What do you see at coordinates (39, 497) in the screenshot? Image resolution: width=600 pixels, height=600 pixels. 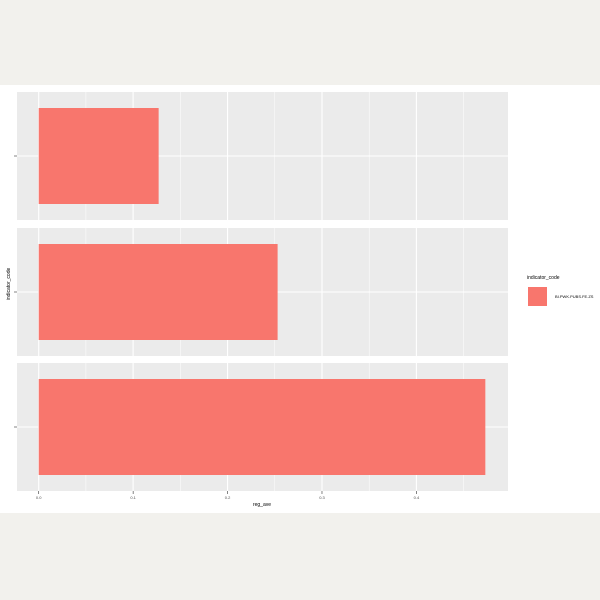 I see `x-tick-label: 0.0` at bounding box center [39, 497].